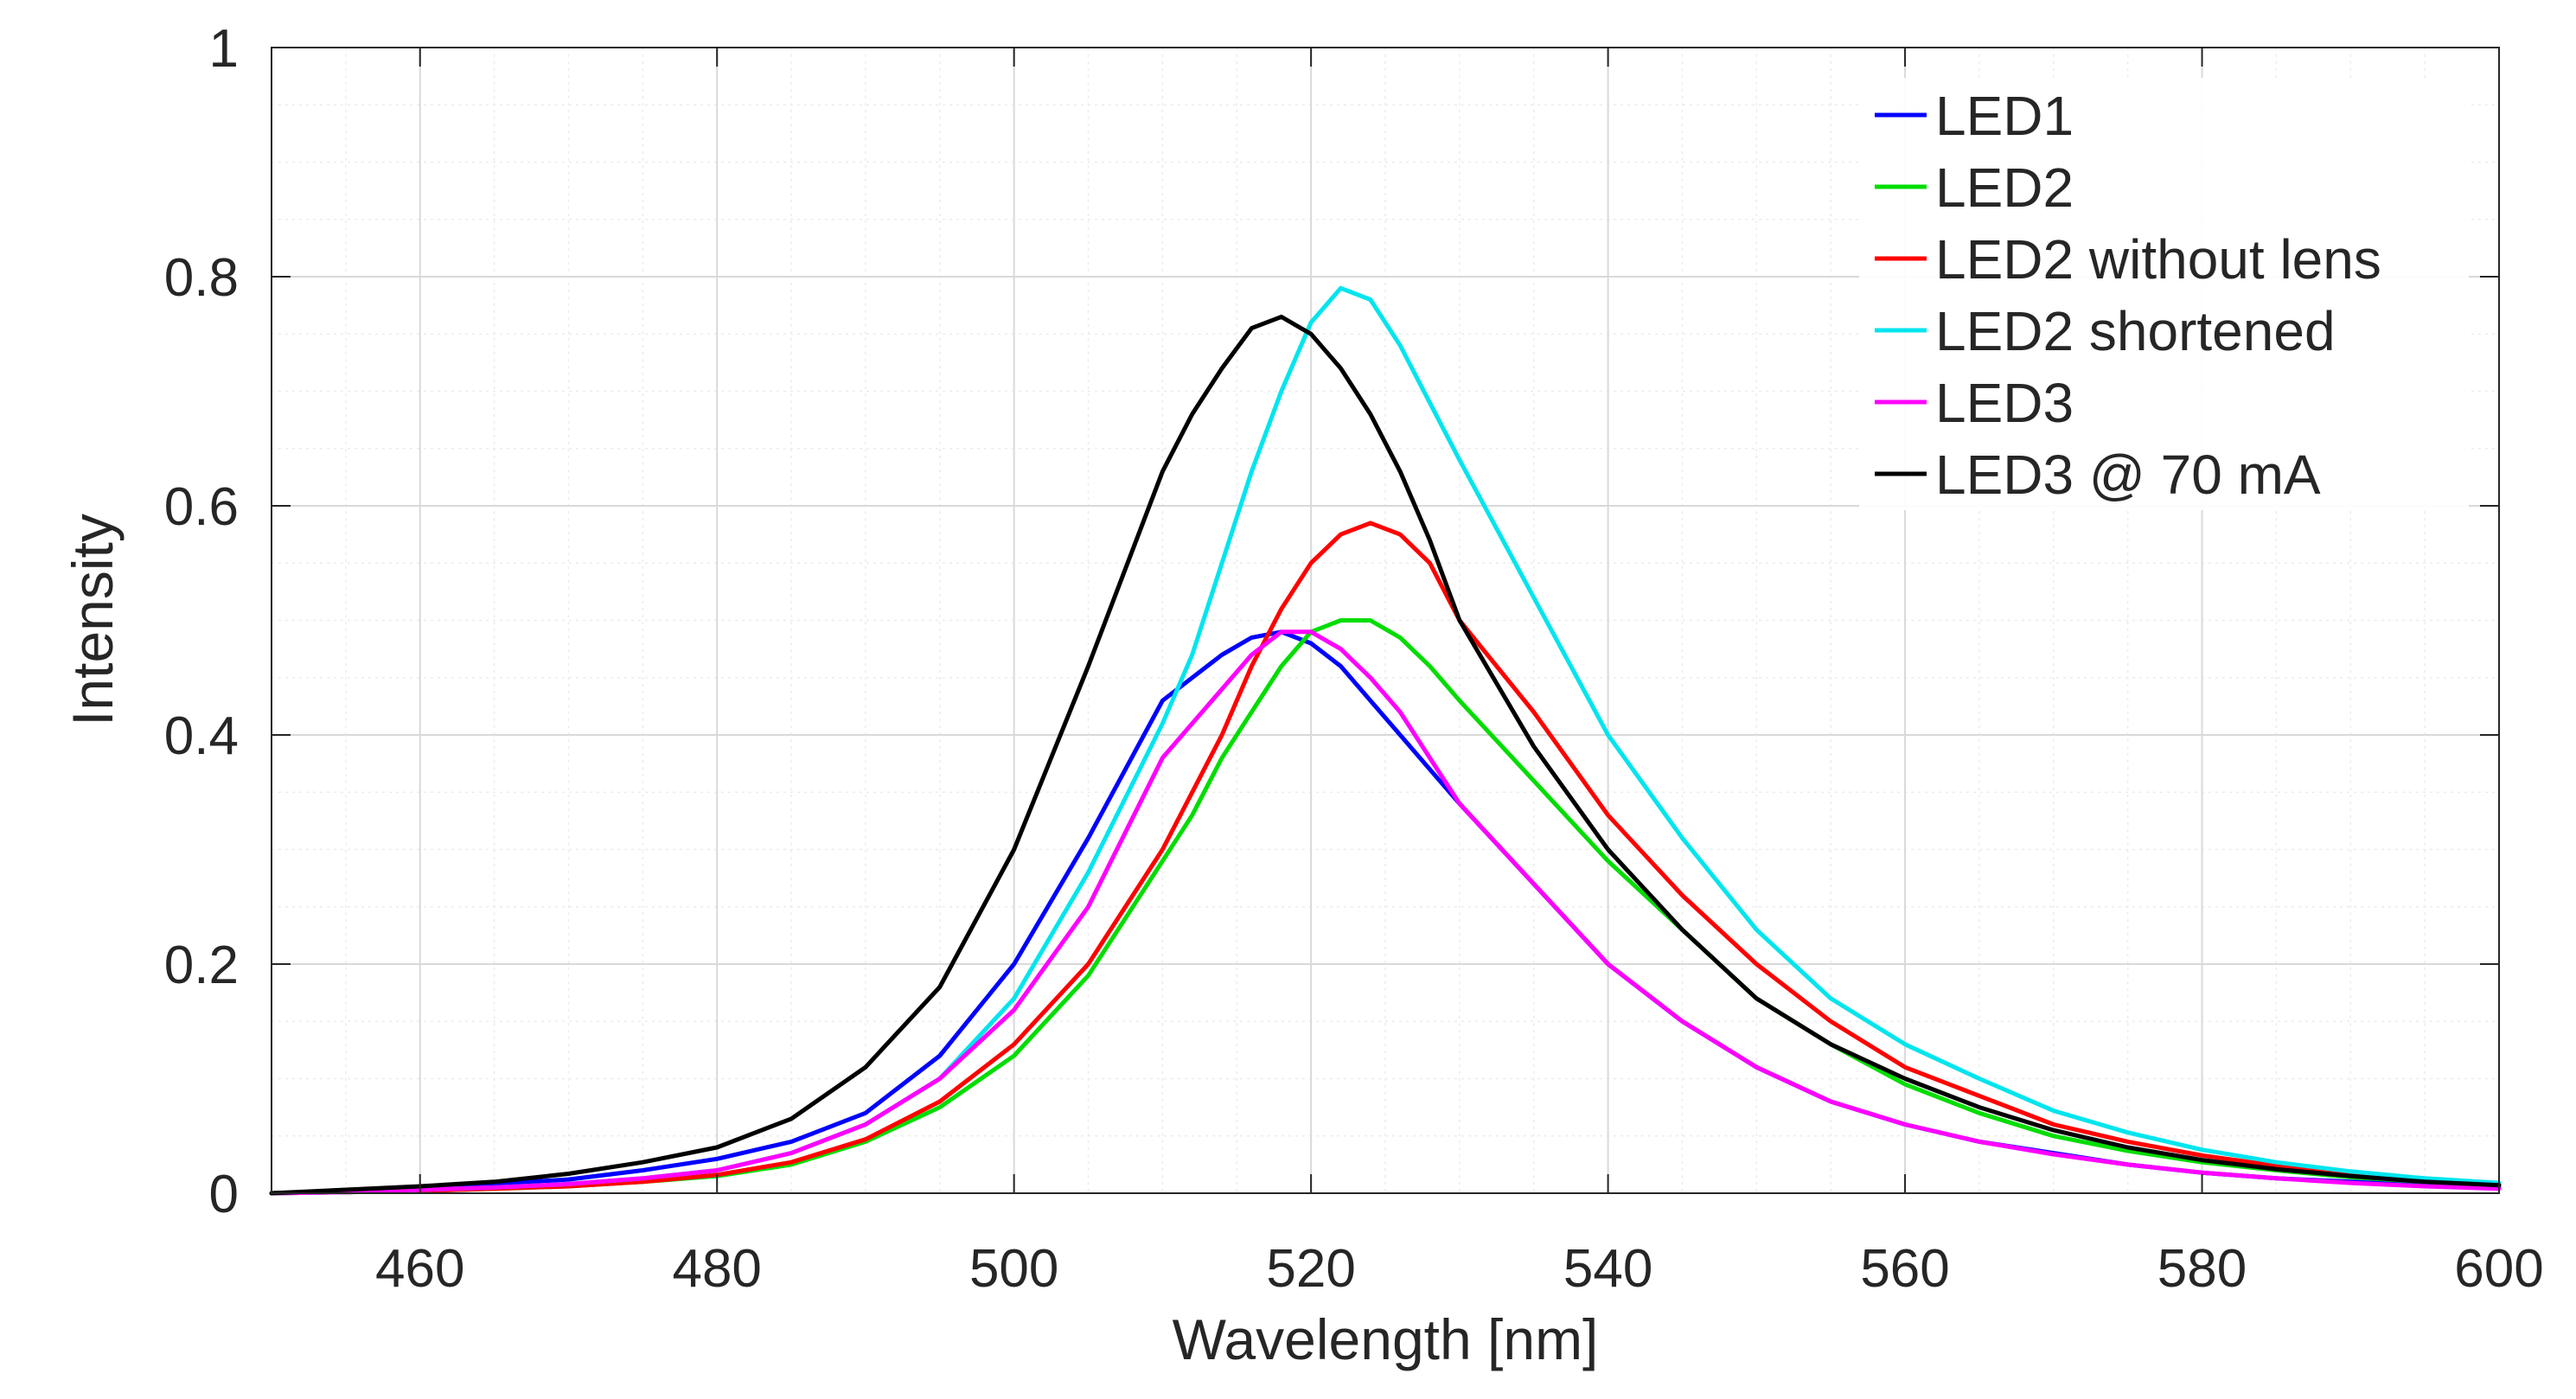 The image size is (2576, 1399). I want to click on legend-box, so click(2164, 294).